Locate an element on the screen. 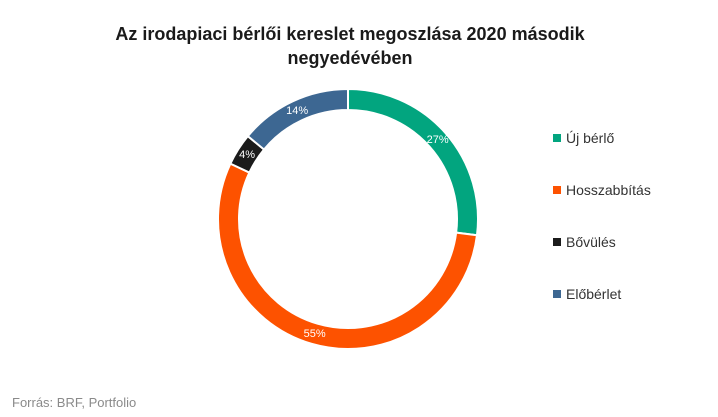  legend-swatch-hosszabbitas is located at coordinates (557, 190).